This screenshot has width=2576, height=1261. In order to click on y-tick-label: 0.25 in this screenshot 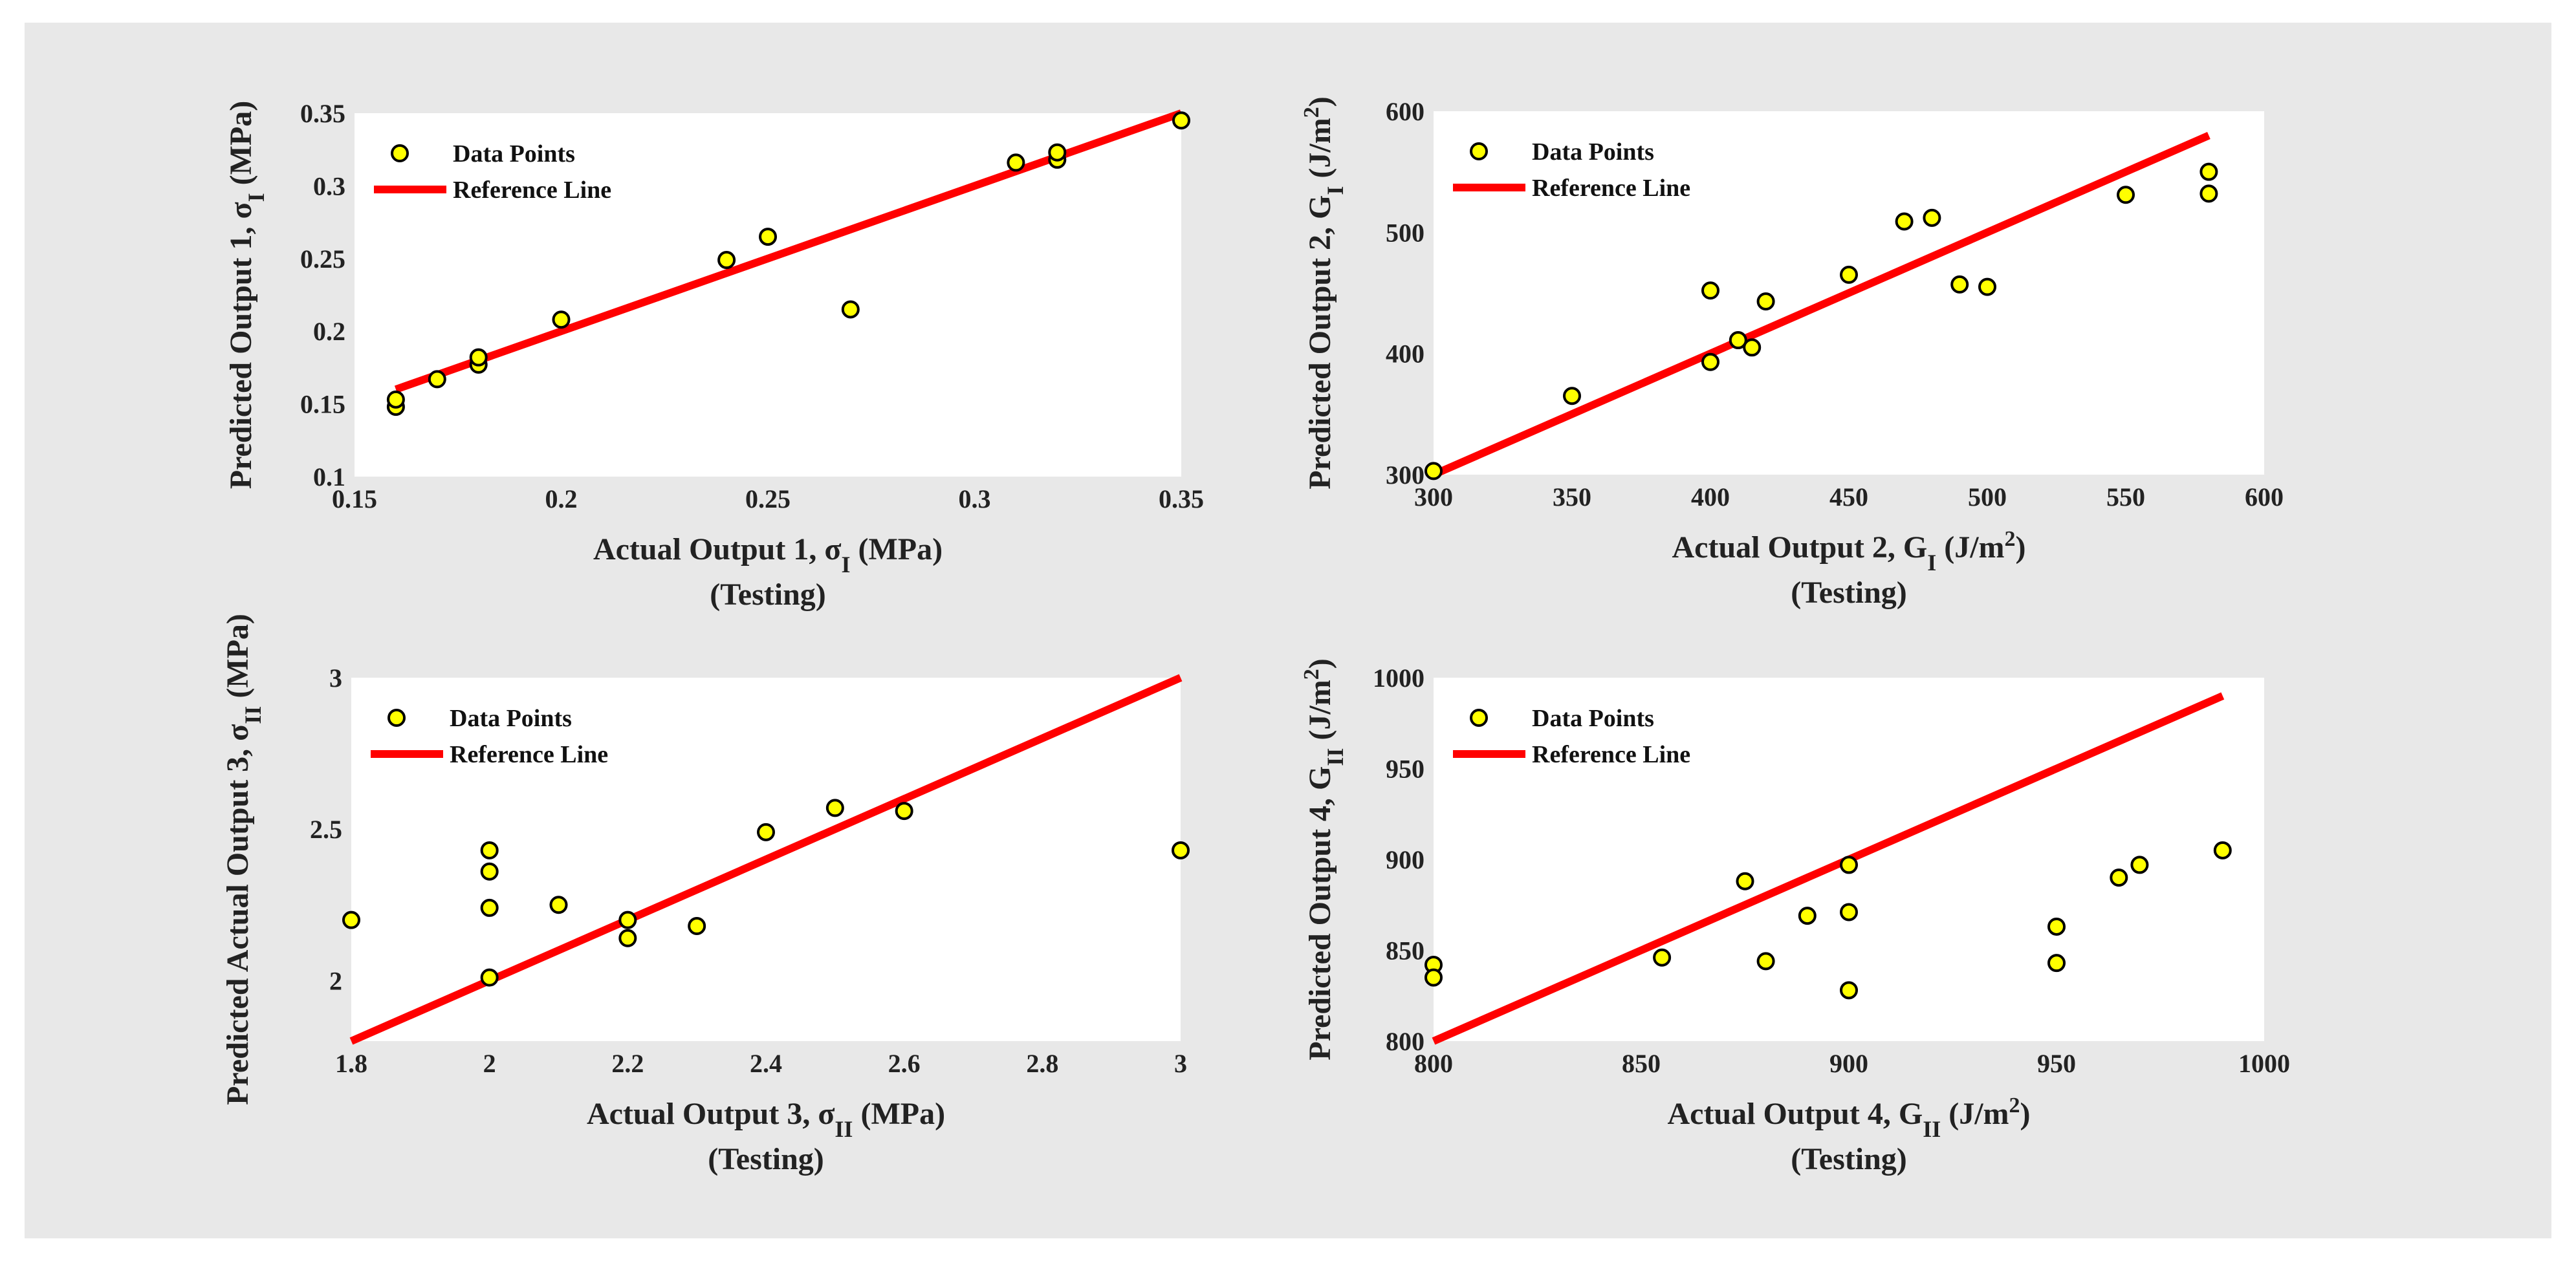, I will do `click(322, 259)`.